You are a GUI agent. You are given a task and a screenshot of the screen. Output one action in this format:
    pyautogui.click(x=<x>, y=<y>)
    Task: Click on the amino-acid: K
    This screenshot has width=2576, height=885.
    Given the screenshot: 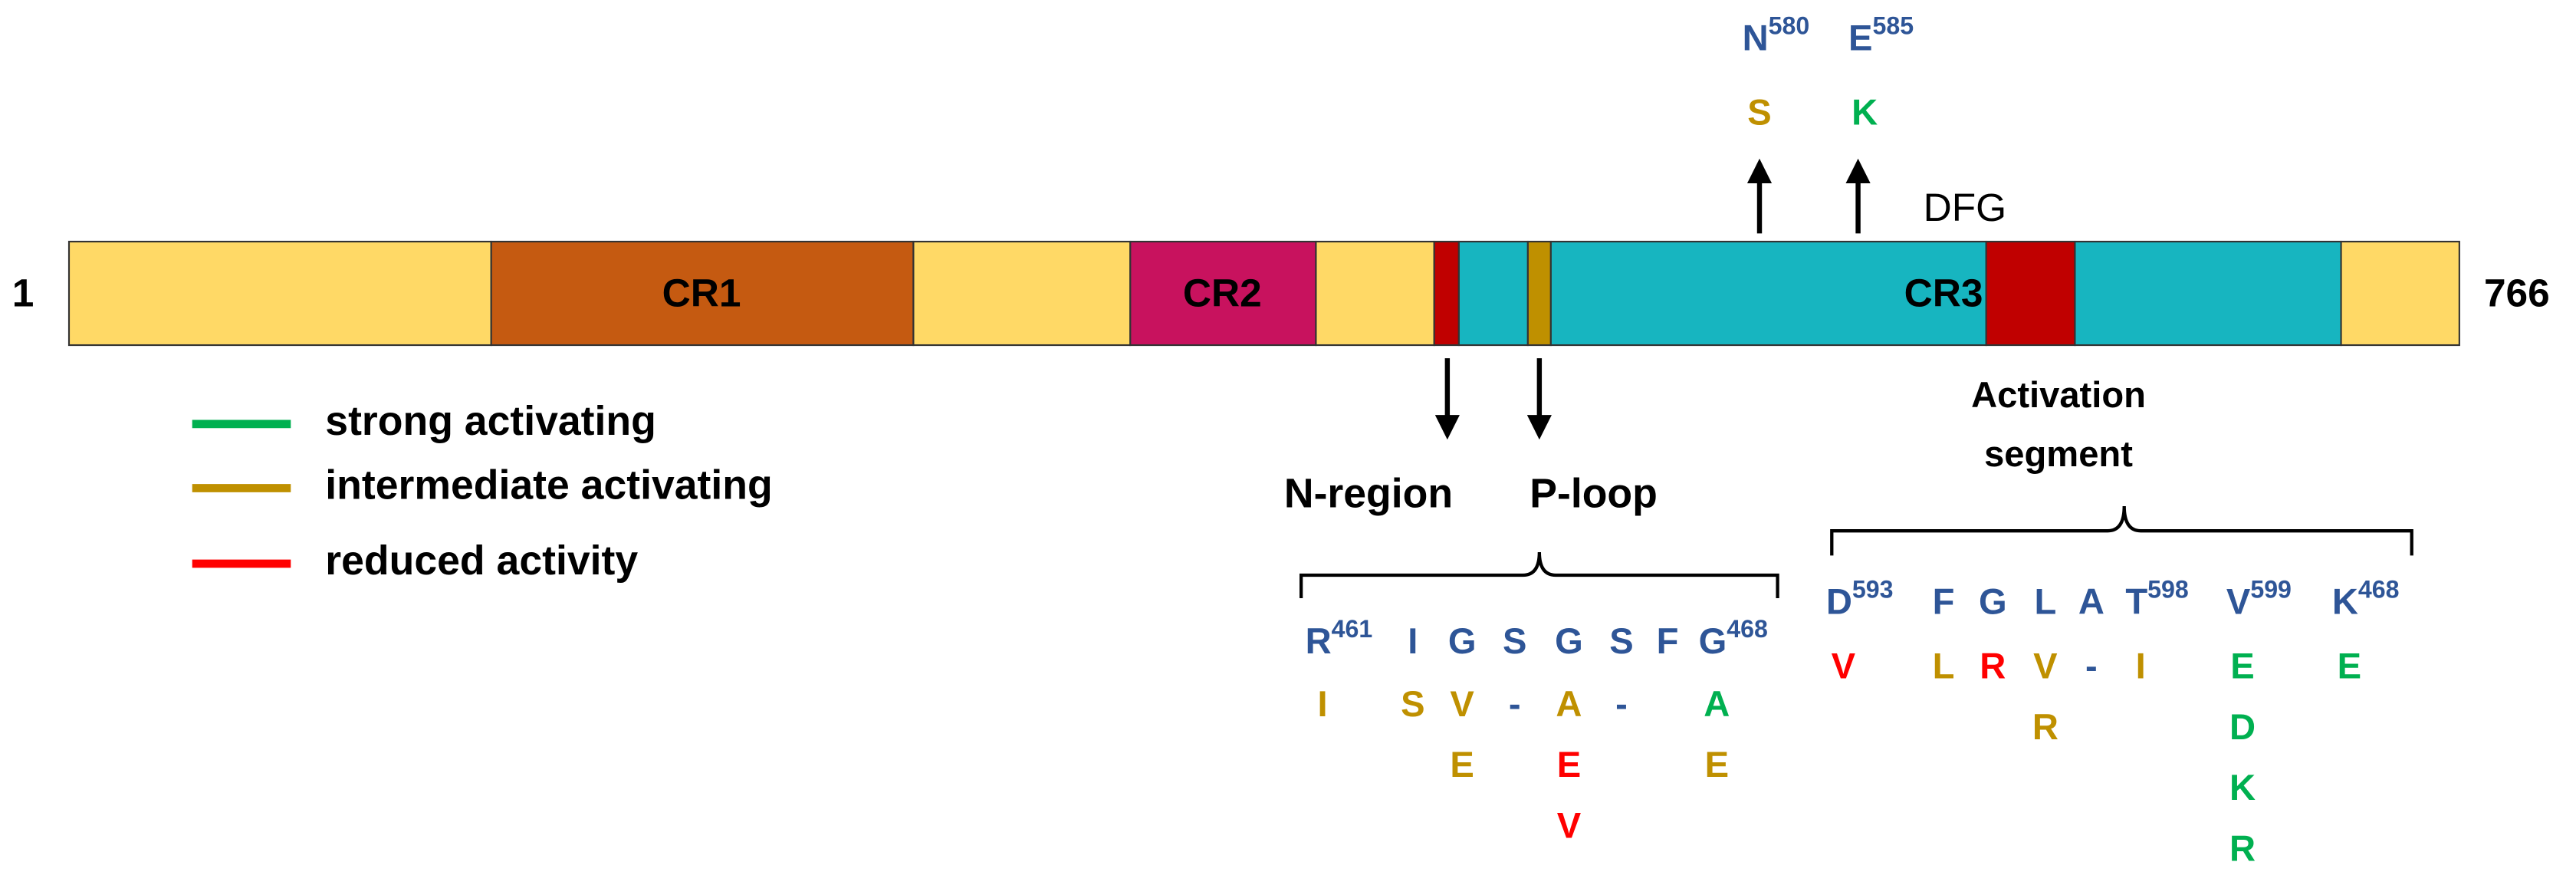 What is the action you would take?
    pyautogui.click(x=2345, y=601)
    